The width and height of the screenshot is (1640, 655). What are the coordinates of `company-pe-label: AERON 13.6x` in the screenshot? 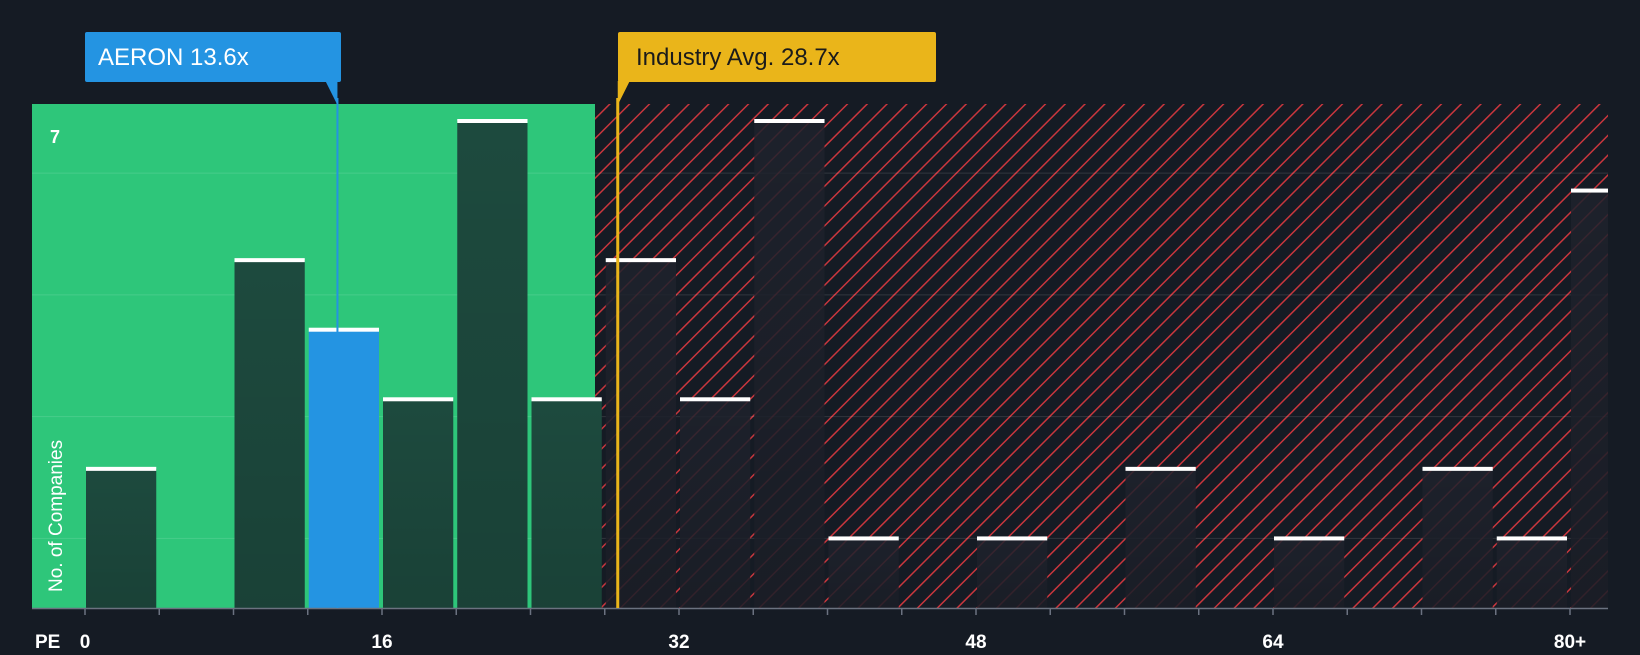 It's located at (173, 57).